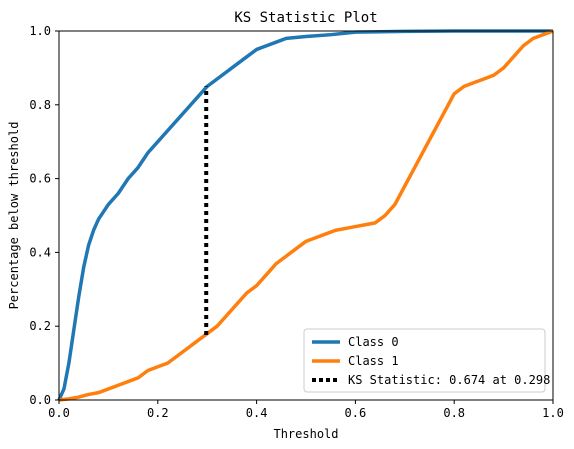  I want to click on x-tick-label: 0.4, so click(257, 413).